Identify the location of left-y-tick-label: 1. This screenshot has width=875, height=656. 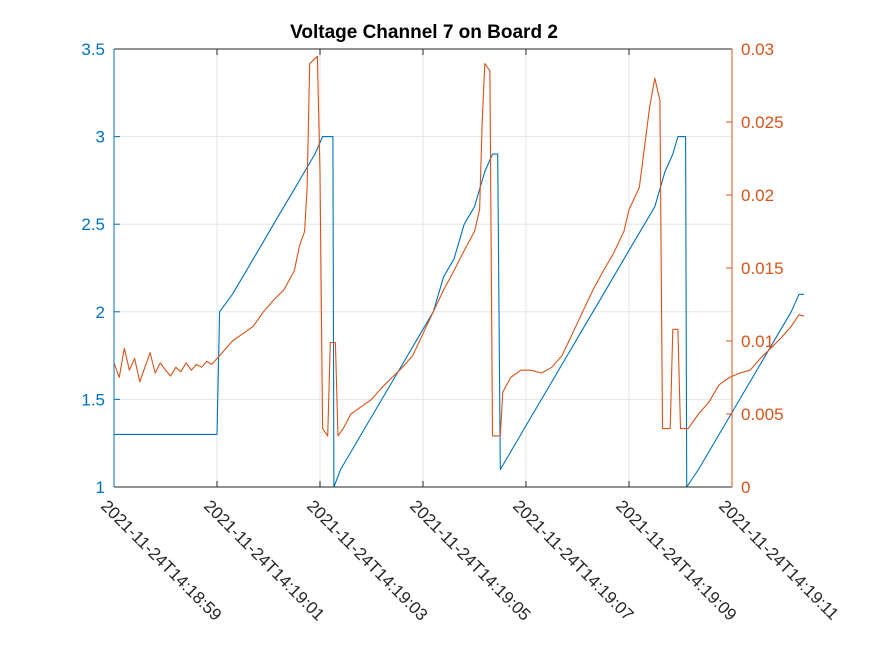
(100, 487).